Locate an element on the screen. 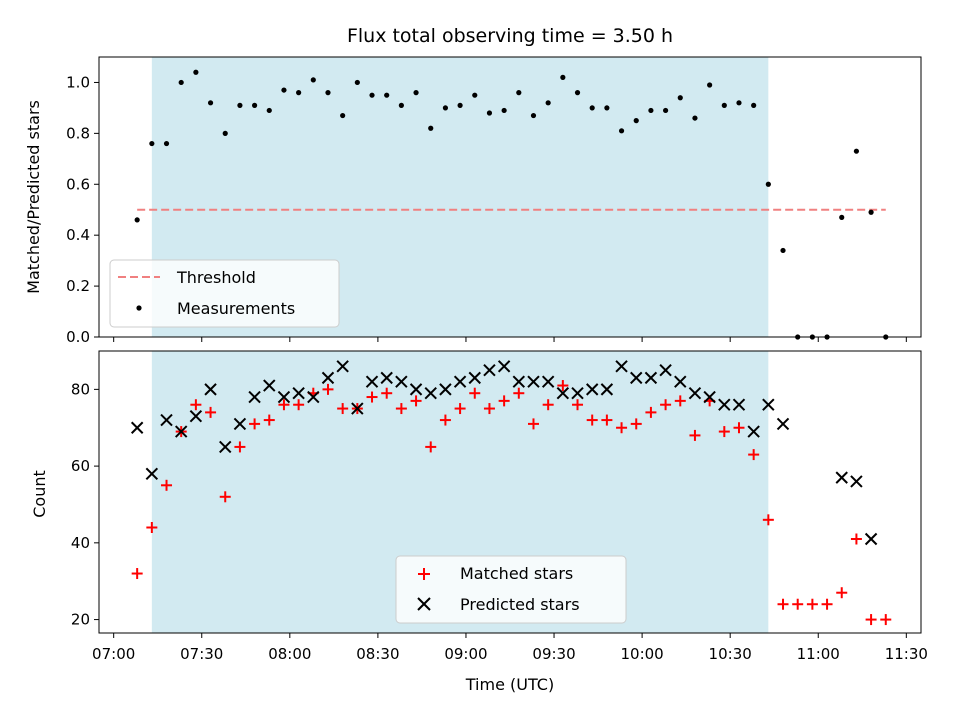  x-tick-label: 08:30 is located at coordinates (377, 654).